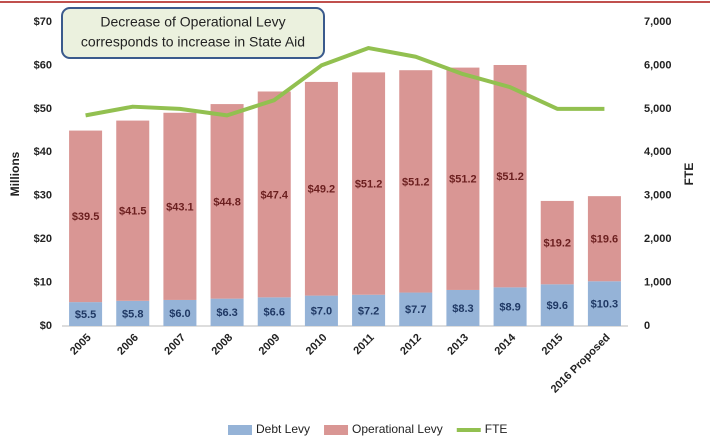 This screenshot has height=438, width=710. Describe the element at coordinates (345, 82) in the screenshot. I see `line` at that location.